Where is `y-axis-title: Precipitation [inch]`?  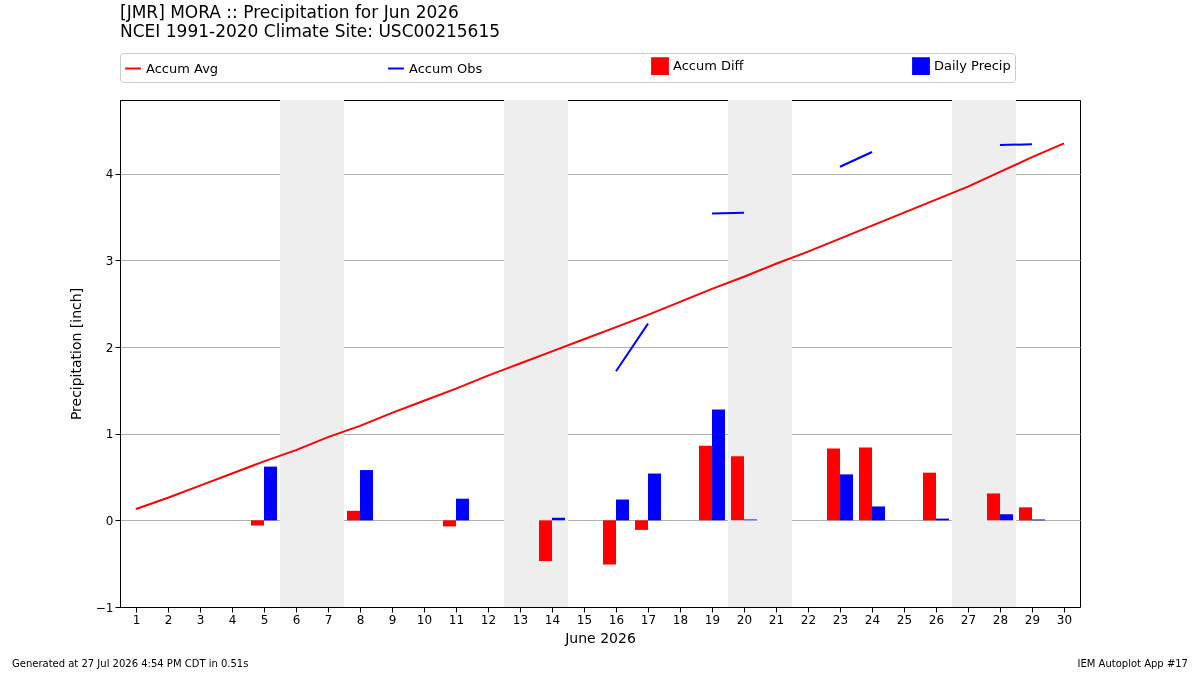 y-axis-title: Precipitation [inch] is located at coordinates (75, 354).